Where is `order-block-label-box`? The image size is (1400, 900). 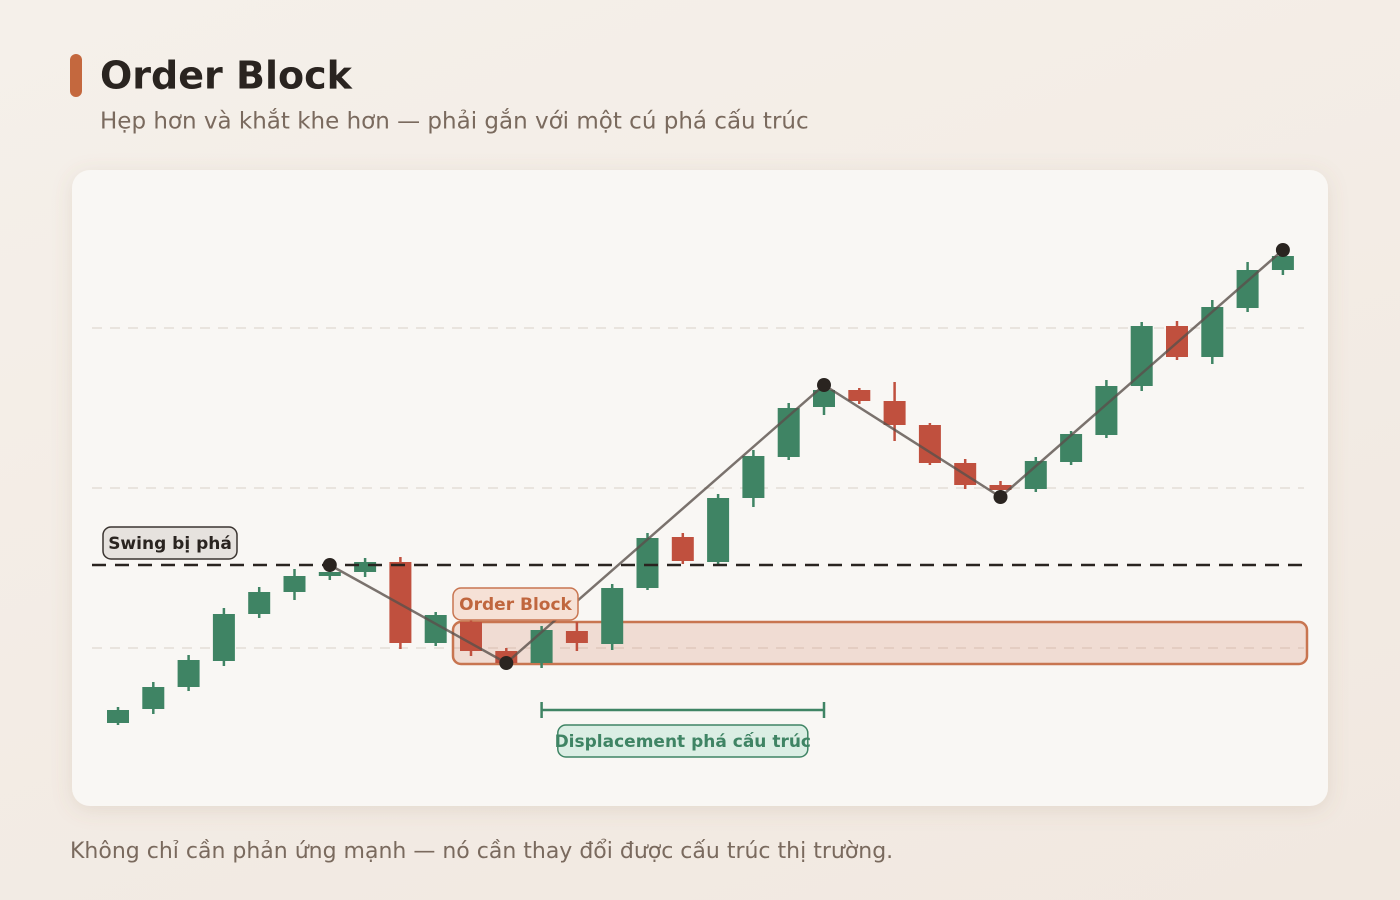 order-block-label-box is located at coordinates (515, 604).